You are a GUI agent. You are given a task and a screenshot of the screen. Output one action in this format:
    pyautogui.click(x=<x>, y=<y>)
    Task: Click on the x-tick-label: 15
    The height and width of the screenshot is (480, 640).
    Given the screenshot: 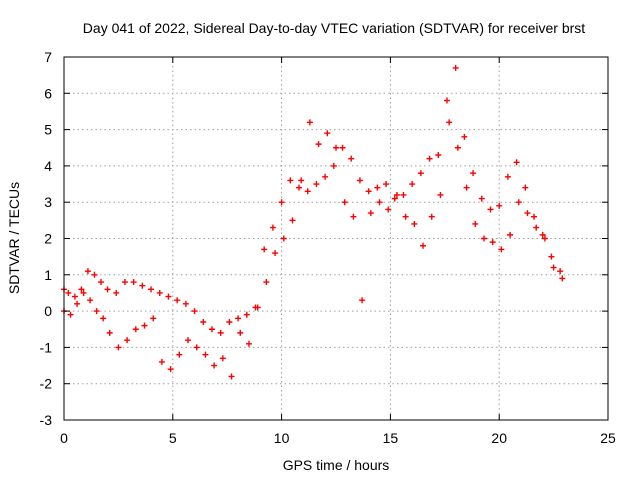 What is the action you would take?
    pyautogui.click(x=391, y=438)
    